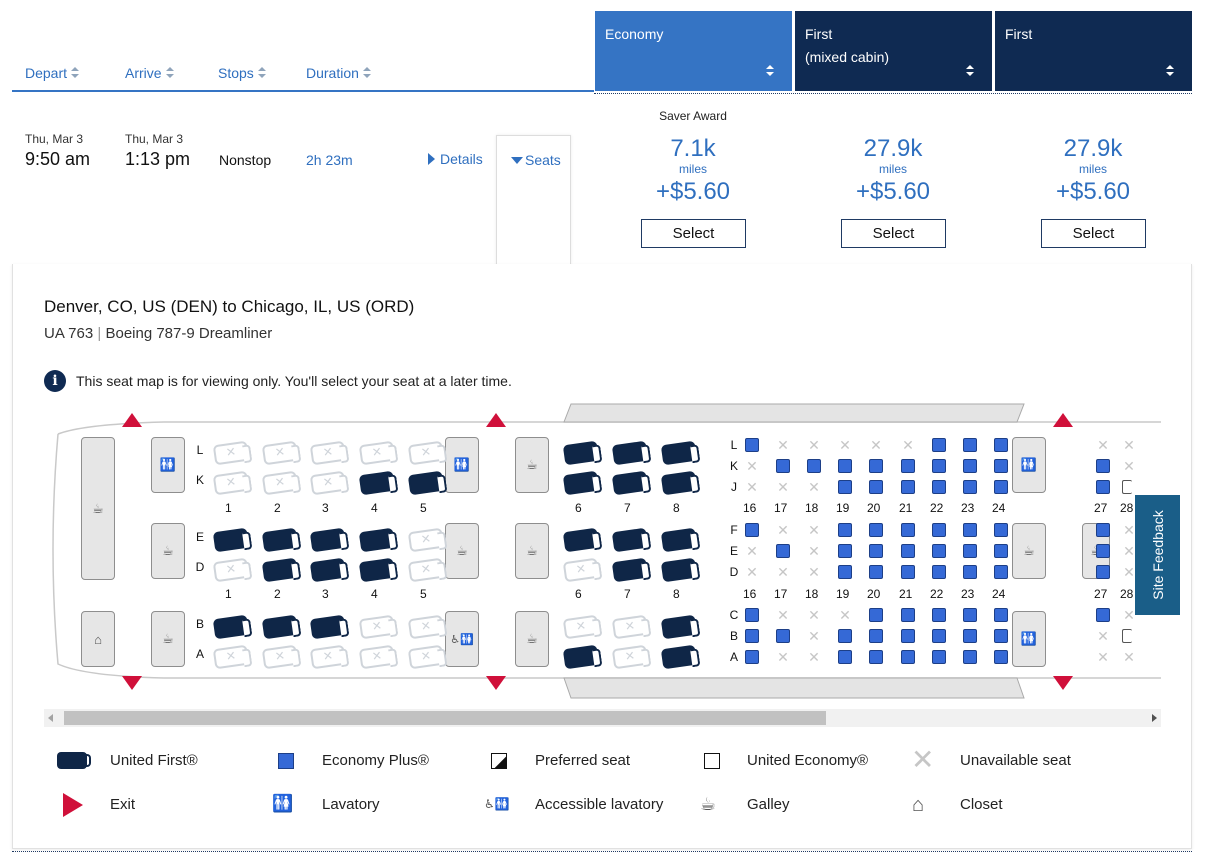 Image resolution: width=1211 pixels, height=862 pixels. What do you see at coordinates (533, 200) in the screenshot?
I see `seats-tab: Seats` at bounding box center [533, 200].